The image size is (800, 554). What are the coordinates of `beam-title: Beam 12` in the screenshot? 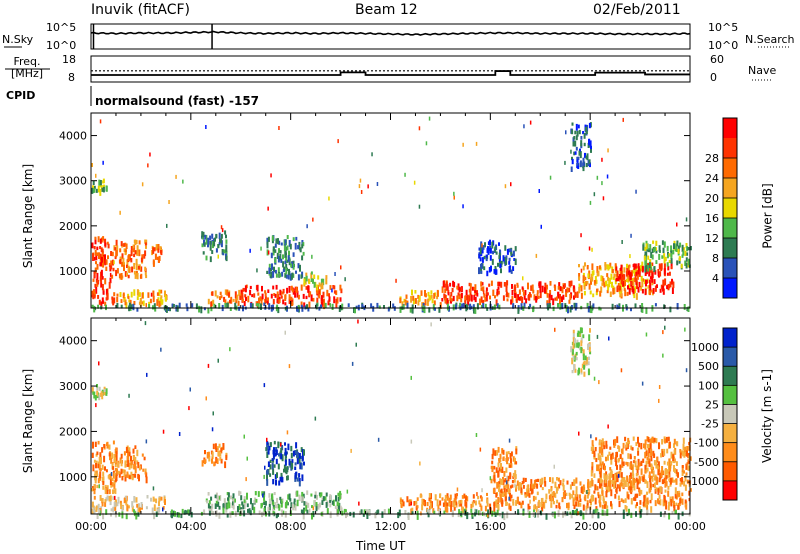 It's located at (386, 10).